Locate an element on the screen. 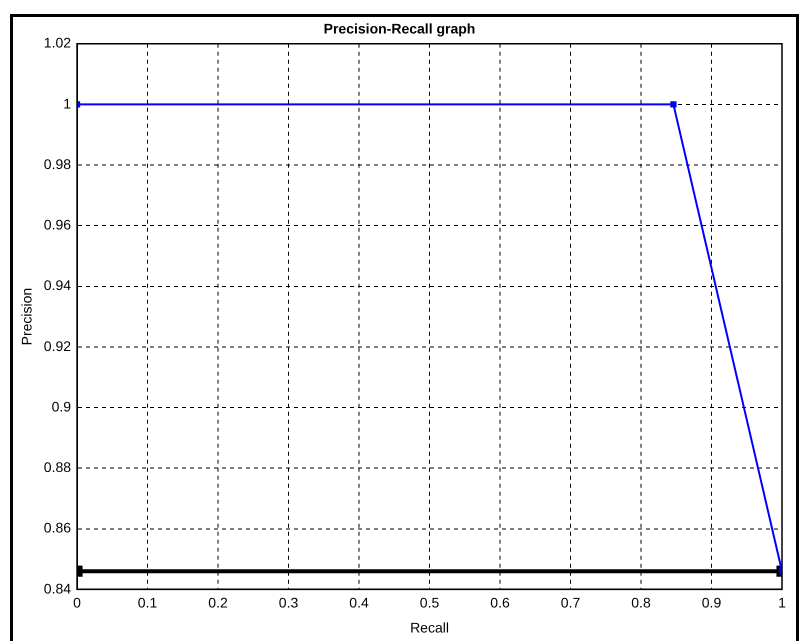 Image resolution: width=805 pixels, height=641 pixels. y-tick-label: 0.98 is located at coordinates (58, 164).